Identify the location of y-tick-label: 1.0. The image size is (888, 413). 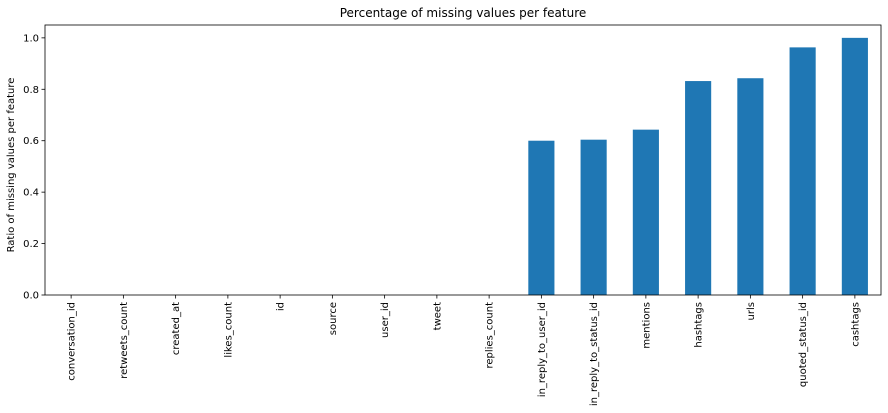
(31, 38).